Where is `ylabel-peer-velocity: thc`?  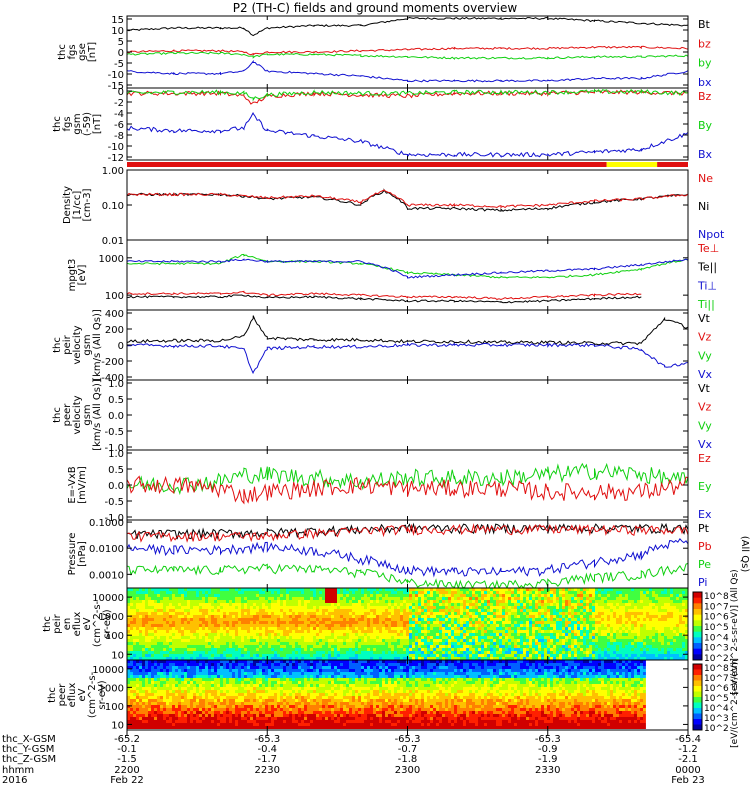
ylabel-peer-velocity: thc is located at coordinates (57, 415).